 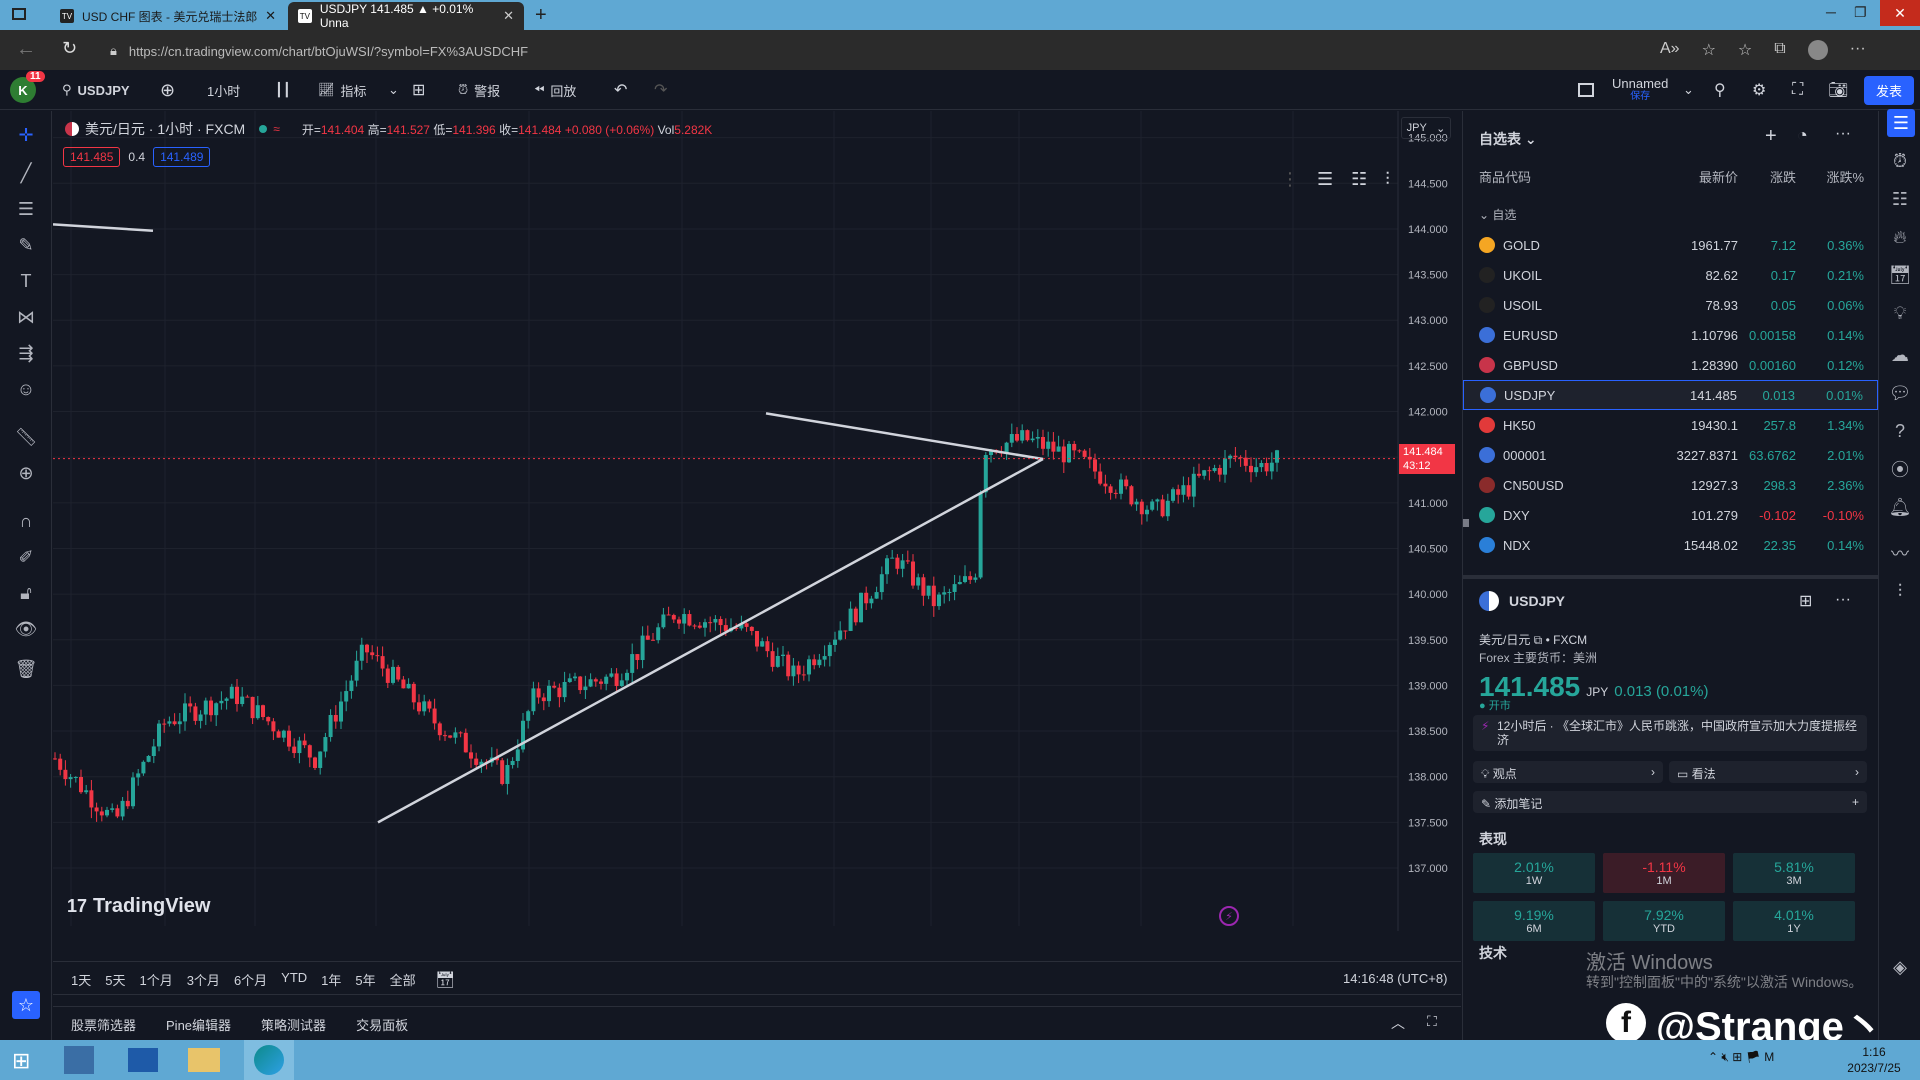 I want to click on hotlists-icon: 🔥︎, so click(x=1900, y=236).